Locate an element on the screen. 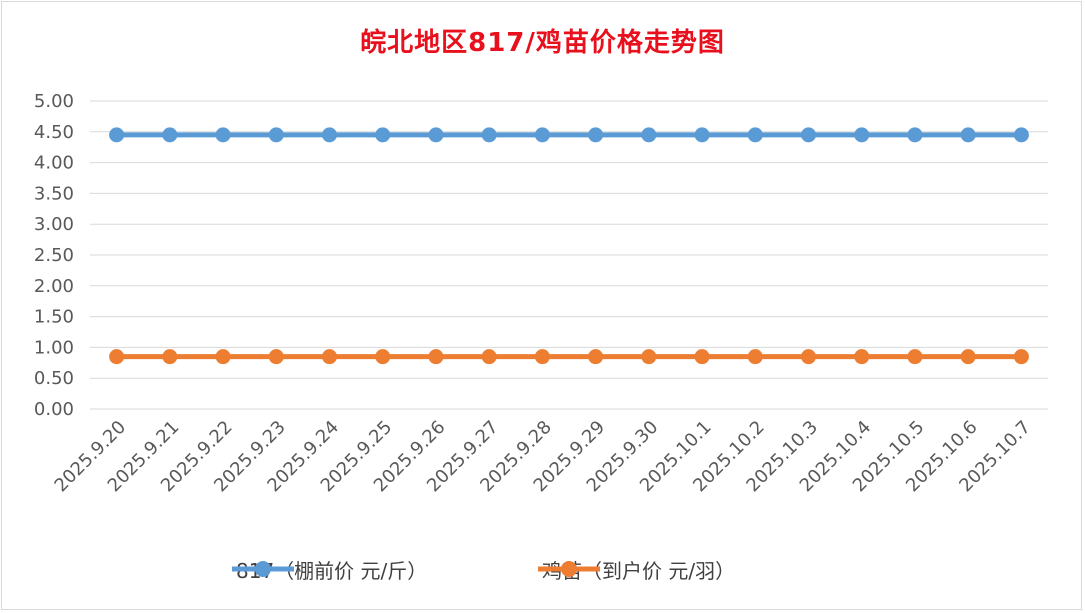 This screenshot has width=1085, height=613. y-tick-label: 2.50 is located at coordinates (54, 255).